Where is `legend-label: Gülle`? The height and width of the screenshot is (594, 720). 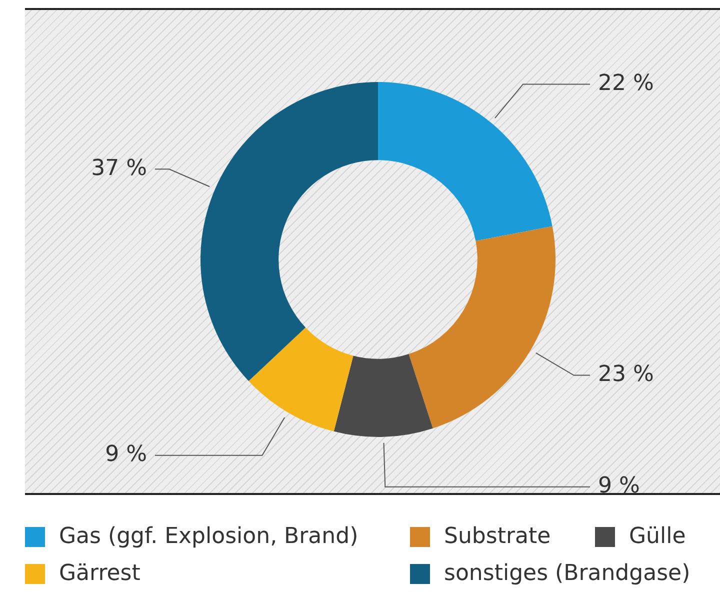
legend-label: Gülle is located at coordinates (657, 536).